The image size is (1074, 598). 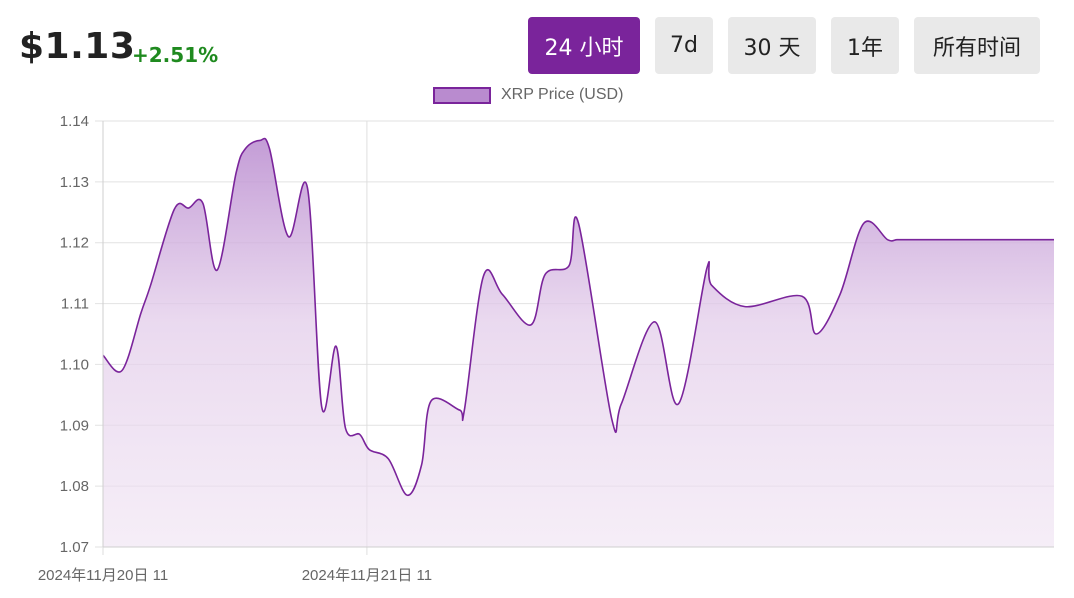 I want to click on price-change-percent: +2.51%, so click(x=175, y=55).